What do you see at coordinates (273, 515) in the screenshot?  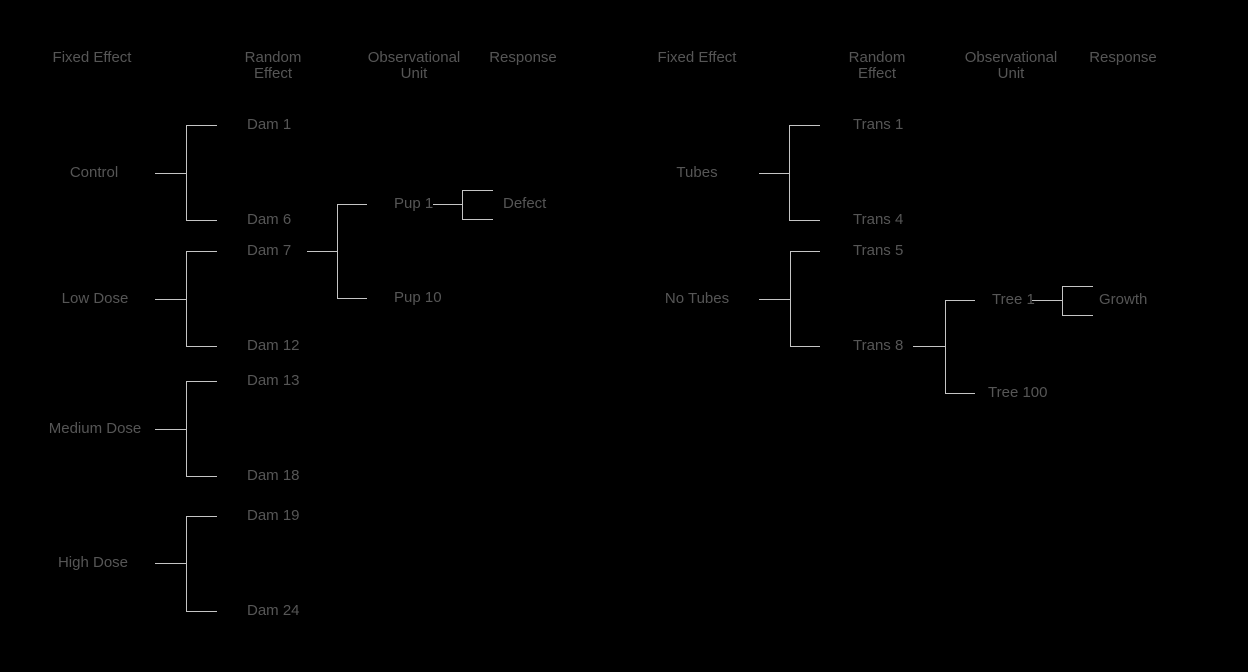 I see `random-effect-label: Dam 19` at bounding box center [273, 515].